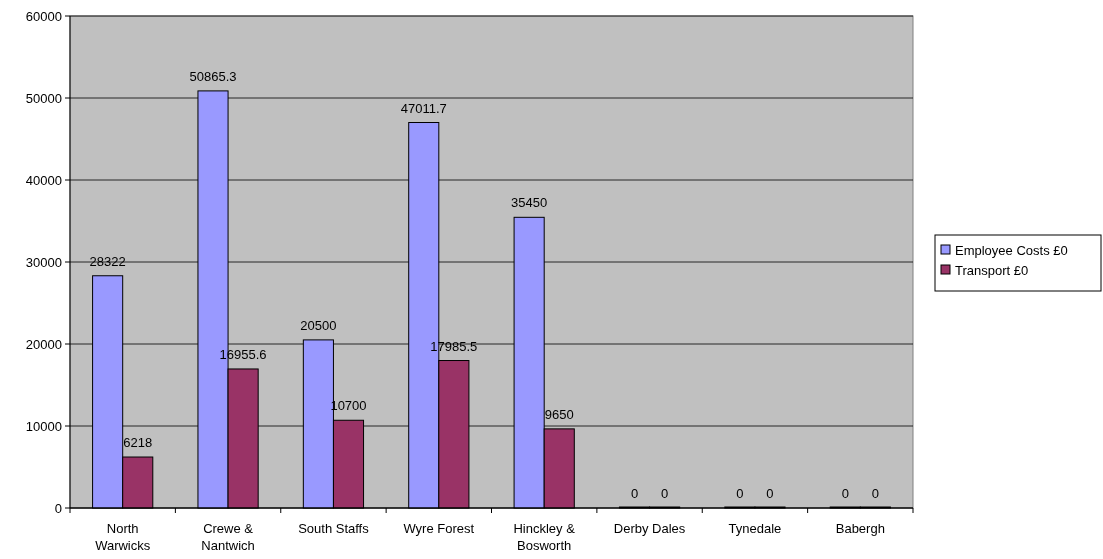  What do you see at coordinates (334, 528) in the screenshot?
I see `x-tick-label: South Staffs` at bounding box center [334, 528].